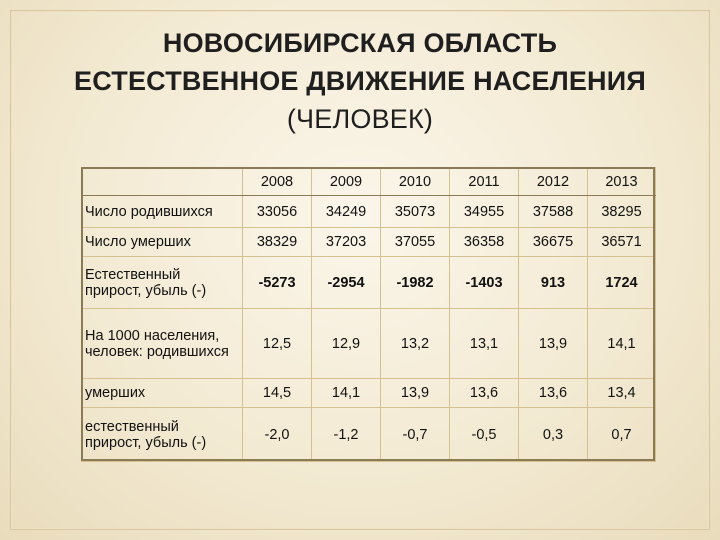  Describe the element at coordinates (346, 181) in the screenshot. I see `year-header: 2009` at that location.